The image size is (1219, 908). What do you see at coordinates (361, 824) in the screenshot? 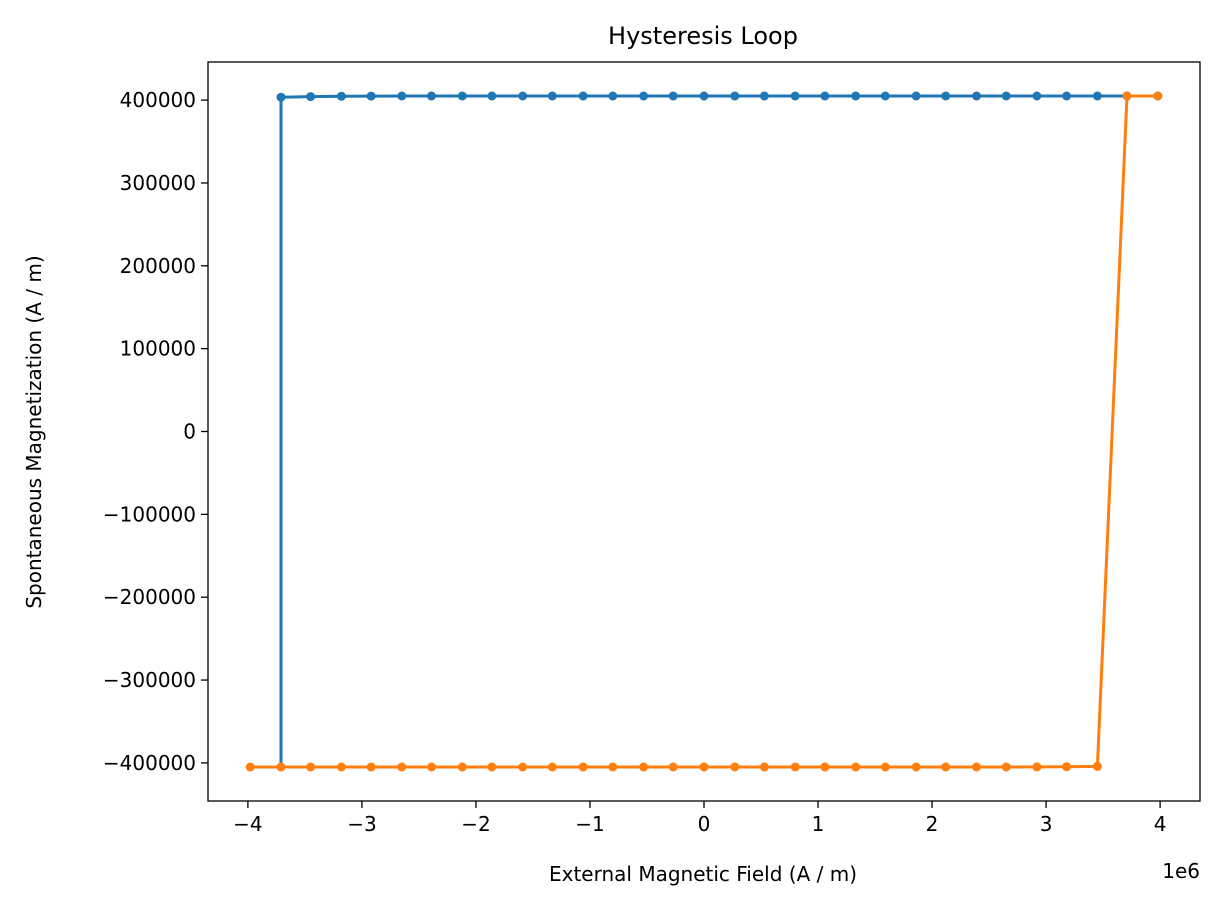
I see `x-tick-label: −3` at bounding box center [361, 824].